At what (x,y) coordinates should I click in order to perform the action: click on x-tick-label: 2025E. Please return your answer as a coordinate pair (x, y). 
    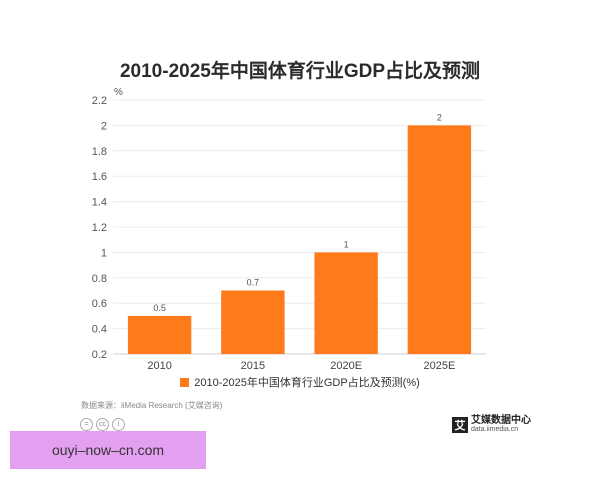
    Looking at the image, I should click on (439, 366).